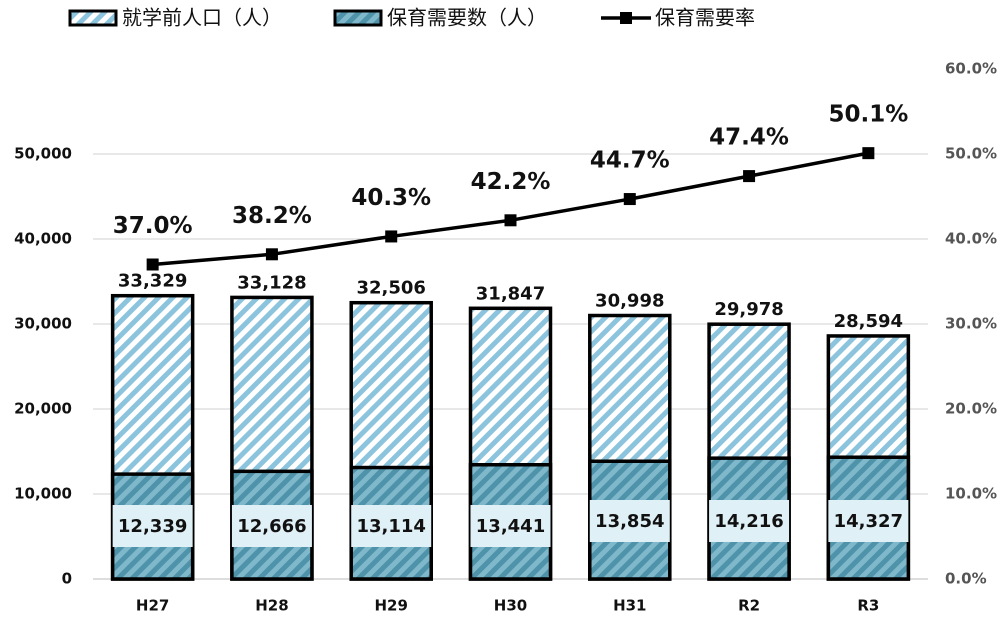 This screenshot has height=624, width=1008. I want to click on data-label: 31,847, so click(510, 293).